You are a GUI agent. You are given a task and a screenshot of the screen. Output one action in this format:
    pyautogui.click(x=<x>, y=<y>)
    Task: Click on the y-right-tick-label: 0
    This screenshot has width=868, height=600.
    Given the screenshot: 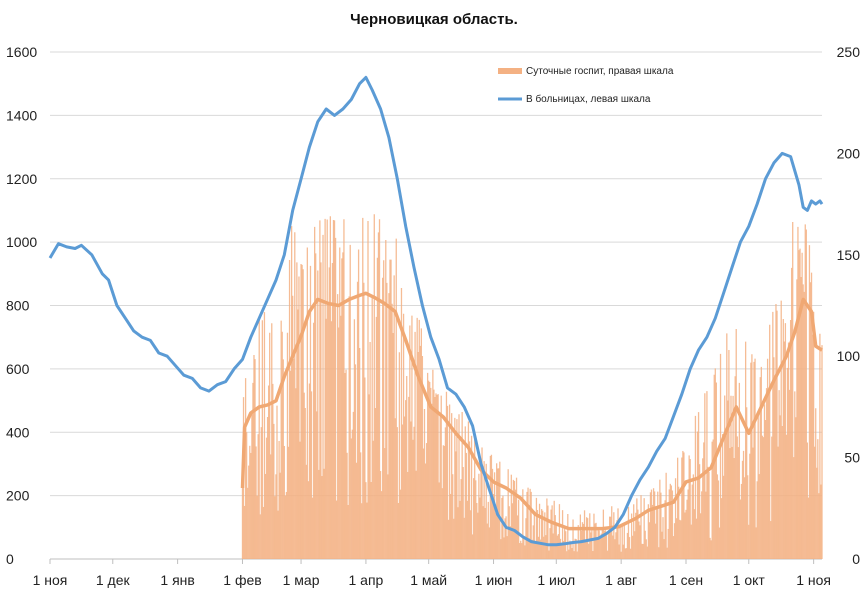 What is the action you would take?
    pyautogui.click(x=856, y=559)
    